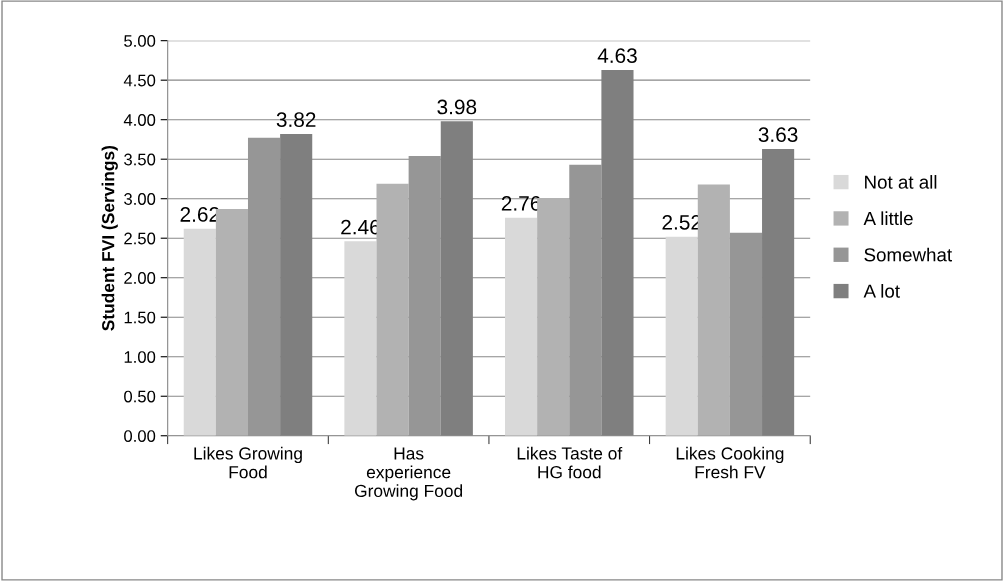 This screenshot has height=581, width=1004. What do you see at coordinates (248, 462) in the screenshot?
I see `x-tick-label: Likes Growing Food` at bounding box center [248, 462].